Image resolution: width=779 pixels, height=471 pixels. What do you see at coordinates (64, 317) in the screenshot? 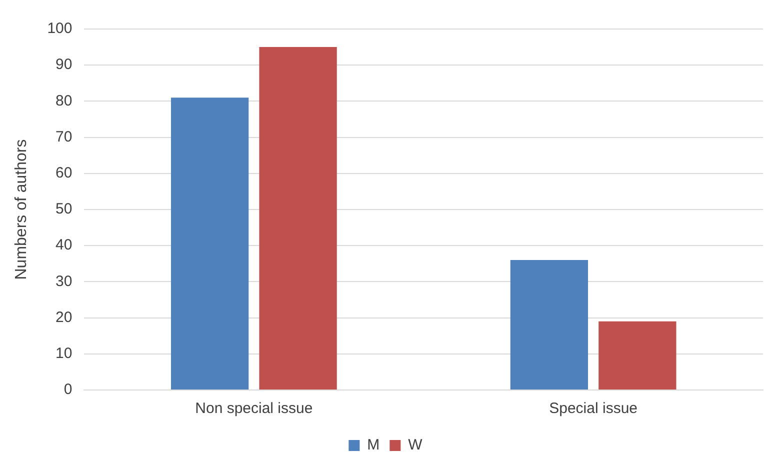
I see `y-tick-label: 20` at bounding box center [64, 317].